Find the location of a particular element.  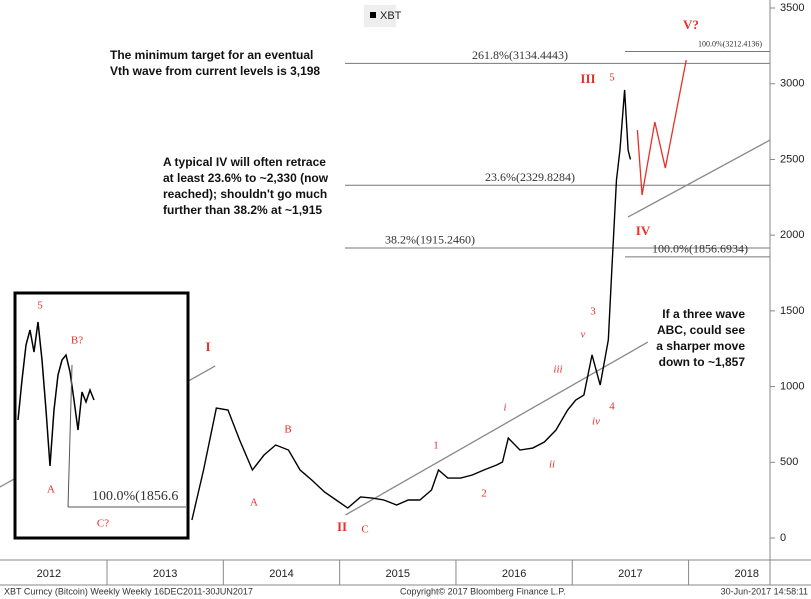

legend-swatch is located at coordinates (373, 15).